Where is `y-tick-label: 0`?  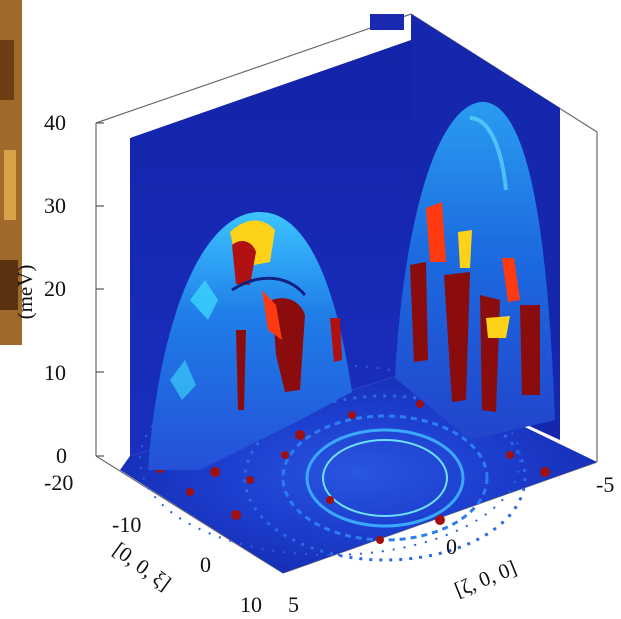 y-tick-label: 0 is located at coordinates (451, 546).